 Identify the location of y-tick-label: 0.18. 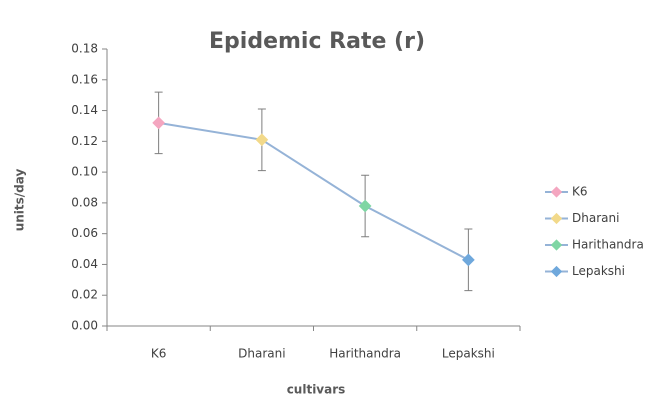
(84, 49).